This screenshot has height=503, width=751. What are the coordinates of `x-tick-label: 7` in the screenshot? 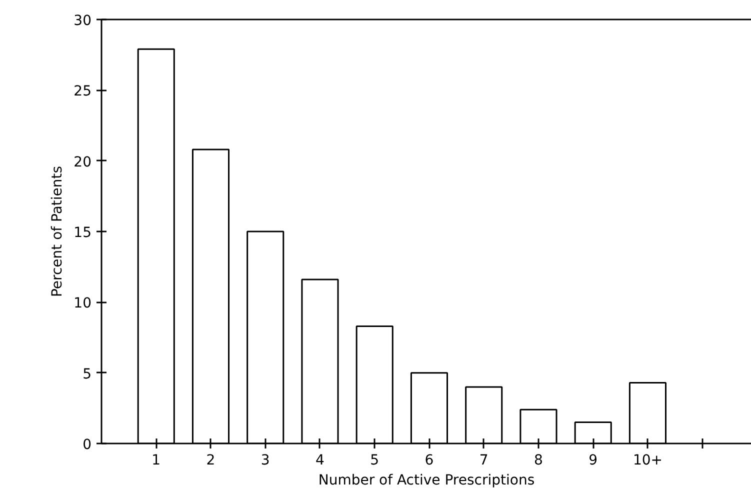 It's located at (483, 460).